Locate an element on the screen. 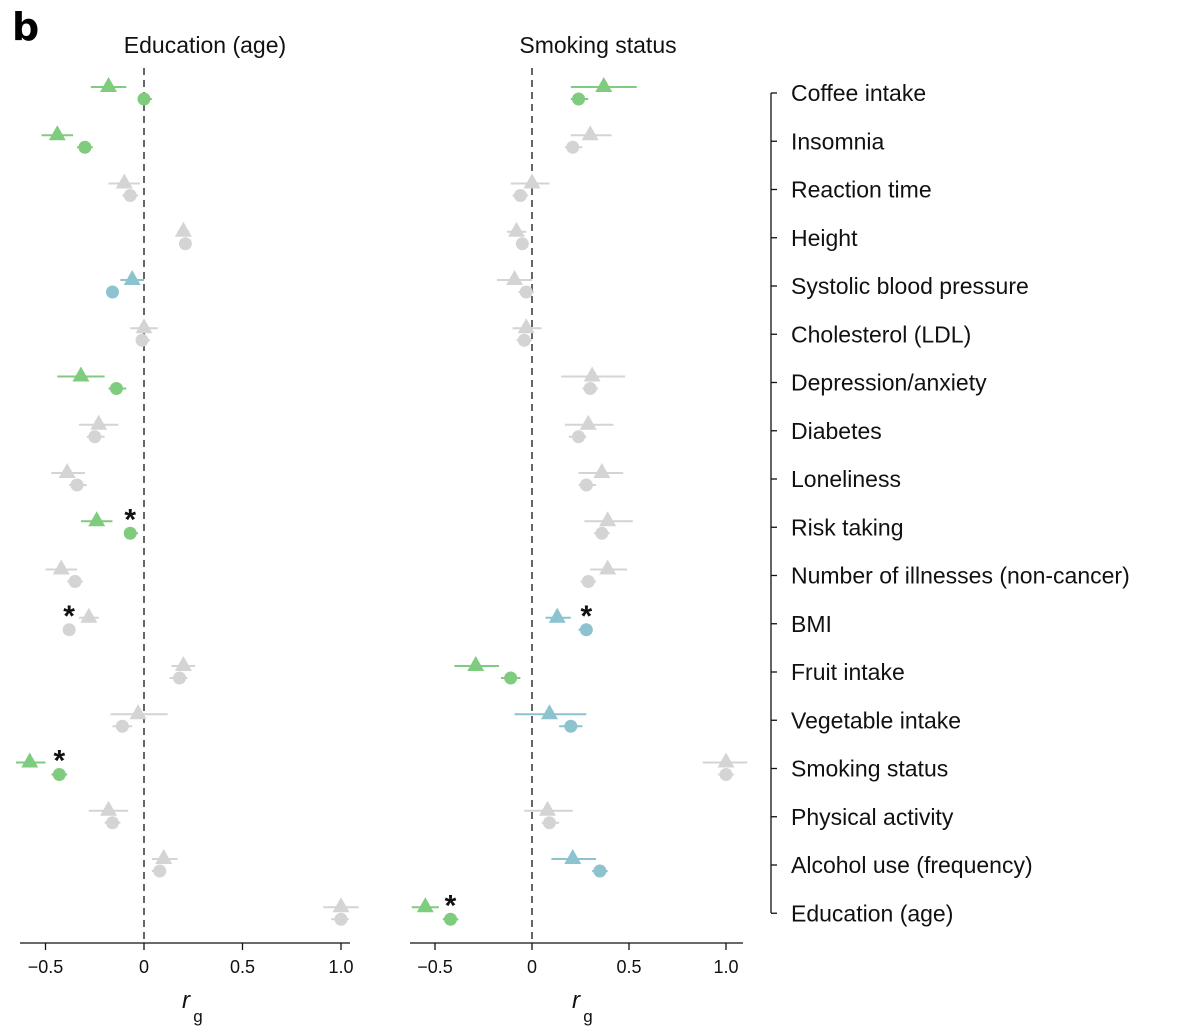 Image resolution: width=1200 pixels, height=1036 pixels. panel-label: b is located at coordinates (25, 27).